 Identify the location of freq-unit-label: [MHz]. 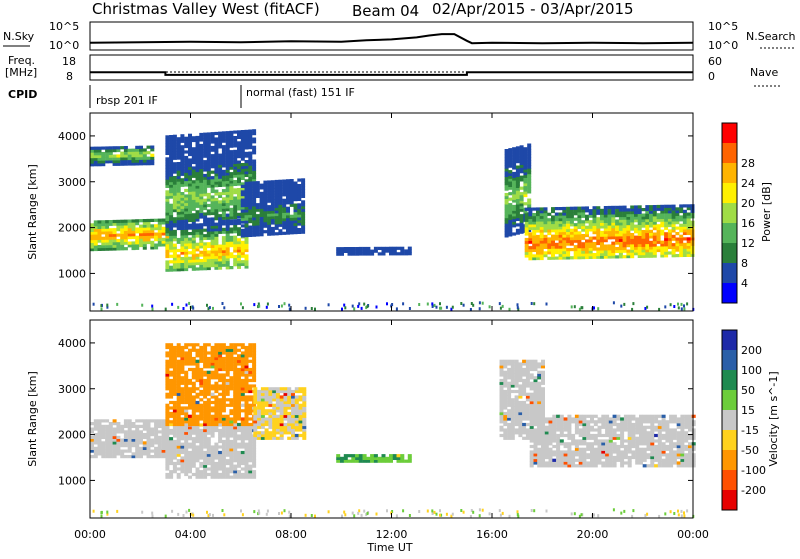
(21, 72).